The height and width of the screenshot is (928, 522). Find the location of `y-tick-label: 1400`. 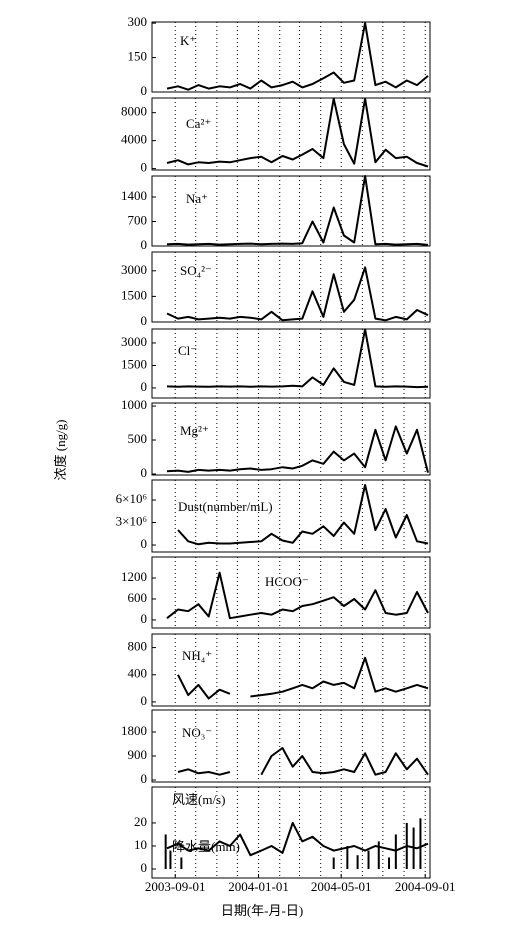

y-tick-label: 1400 is located at coordinates (134, 195).